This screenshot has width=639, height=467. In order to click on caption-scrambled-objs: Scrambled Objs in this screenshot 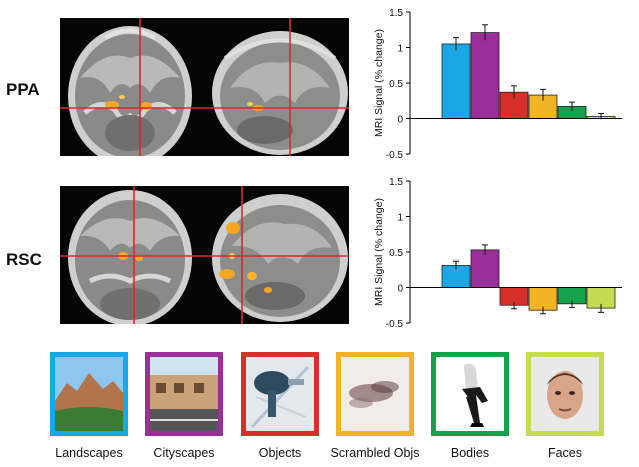, I will do `click(375, 453)`.